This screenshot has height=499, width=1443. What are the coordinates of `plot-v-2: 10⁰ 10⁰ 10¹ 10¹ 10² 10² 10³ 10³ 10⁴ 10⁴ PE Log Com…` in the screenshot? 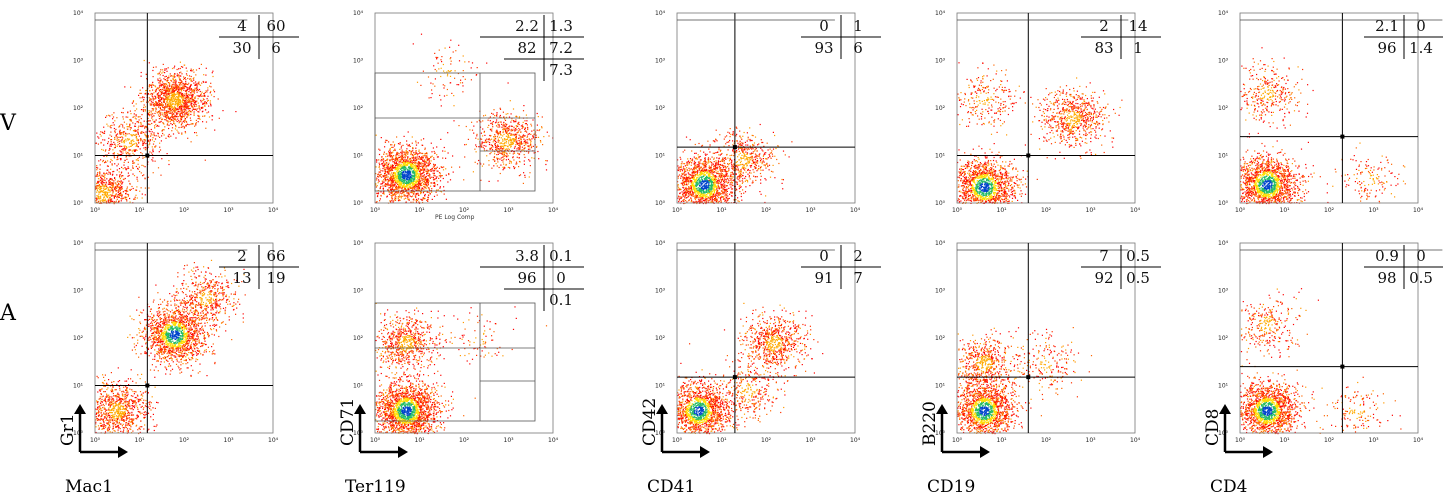 It's located at (468, 115).